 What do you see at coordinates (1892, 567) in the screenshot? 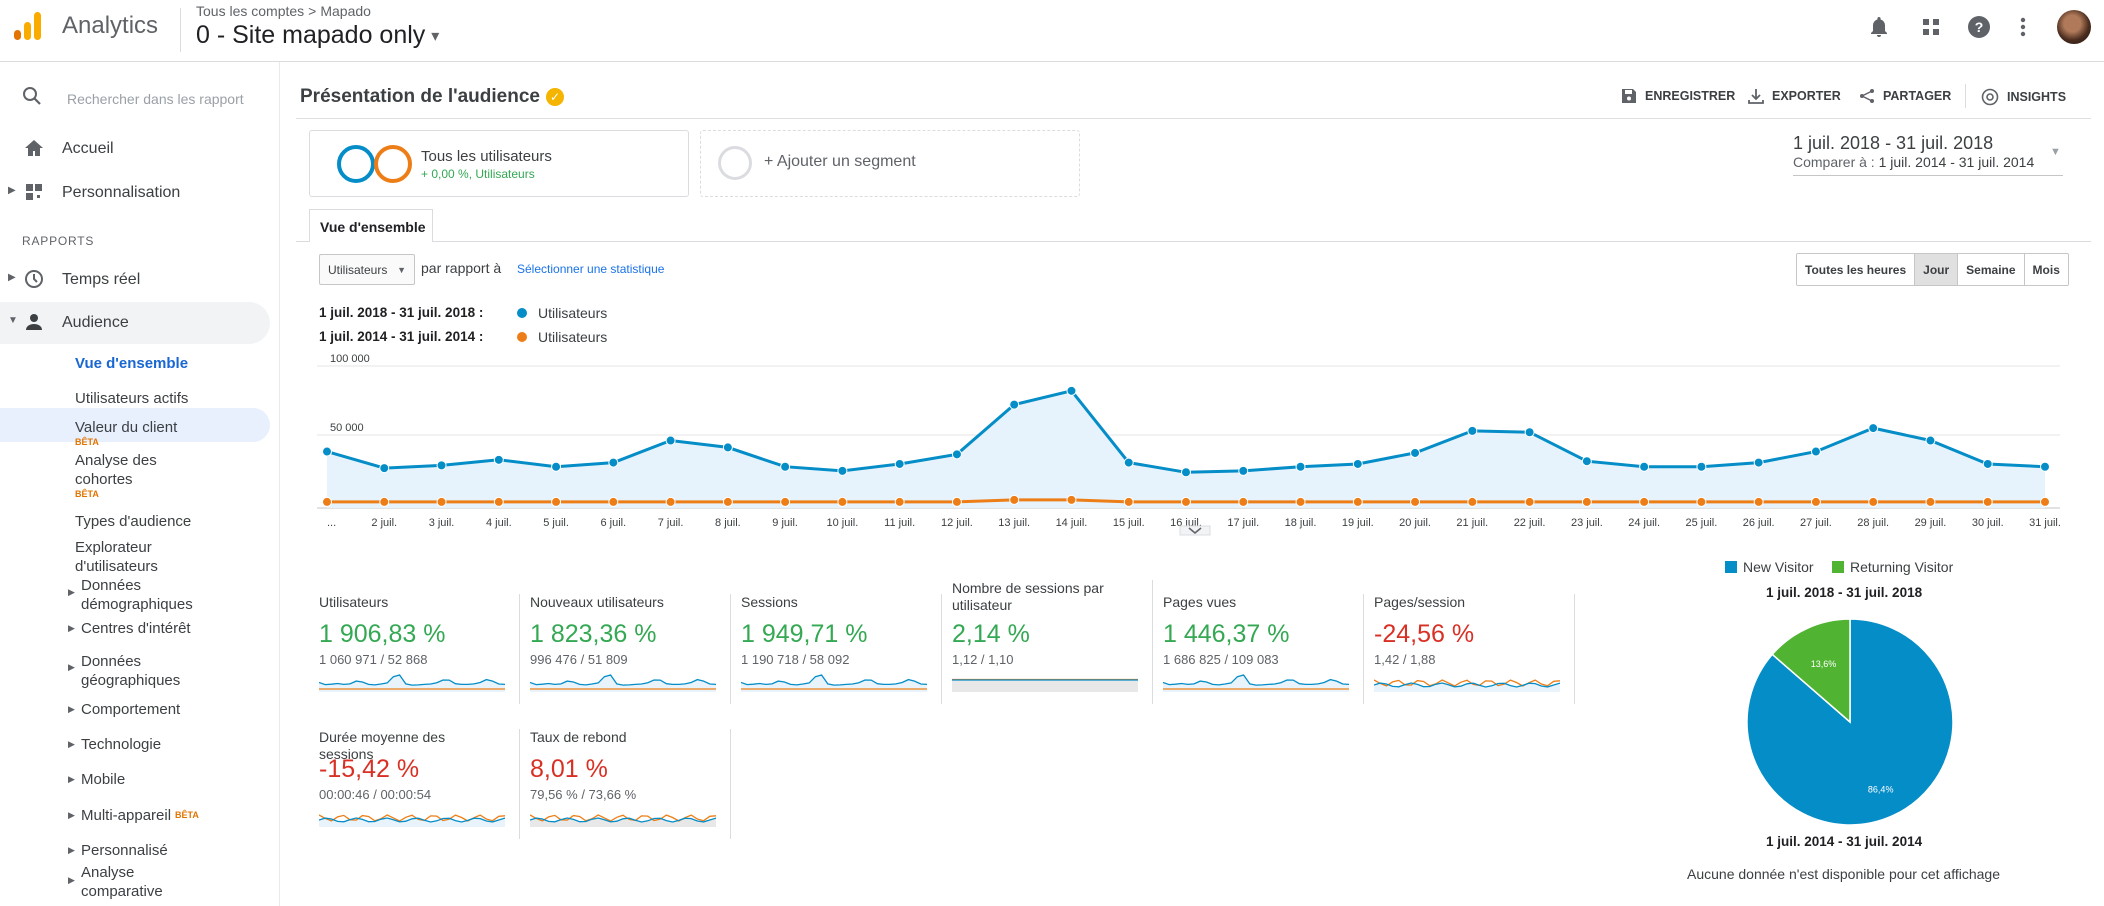
I see `pie-legend-returning-visitor: Returning Visitor` at bounding box center [1892, 567].